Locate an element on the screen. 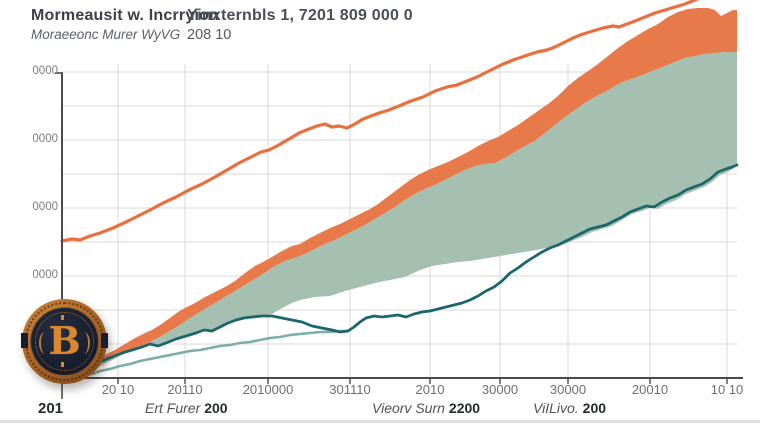 Image resolution: width=760 pixels, height=426 pixels. x-tick-label: 20 10 is located at coordinates (118, 389).